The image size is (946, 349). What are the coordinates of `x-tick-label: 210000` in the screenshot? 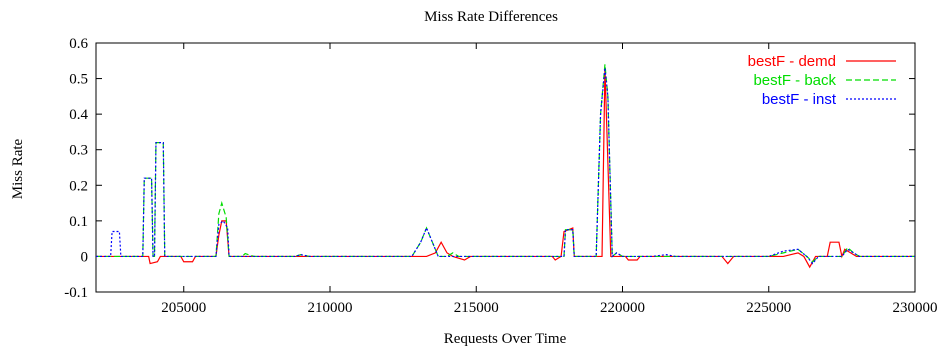 It's located at (330, 308).